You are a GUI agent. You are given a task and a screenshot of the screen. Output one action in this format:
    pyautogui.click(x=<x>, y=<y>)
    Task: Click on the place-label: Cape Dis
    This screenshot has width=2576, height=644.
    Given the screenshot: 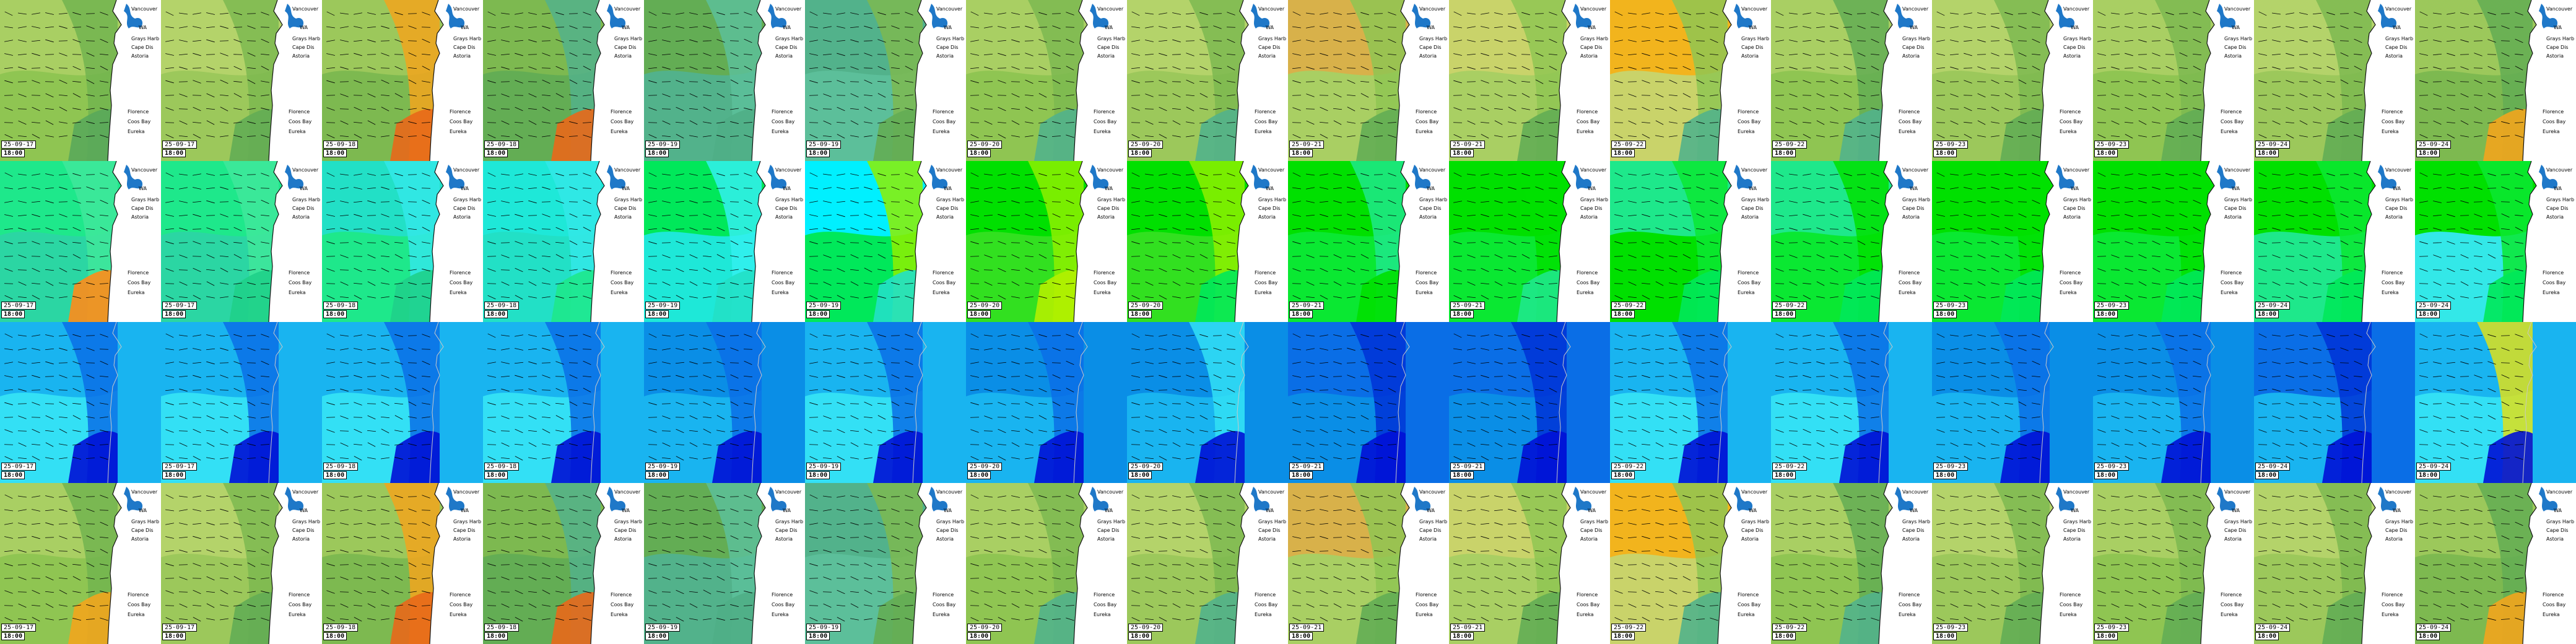 What is the action you would take?
    pyautogui.click(x=1753, y=208)
    